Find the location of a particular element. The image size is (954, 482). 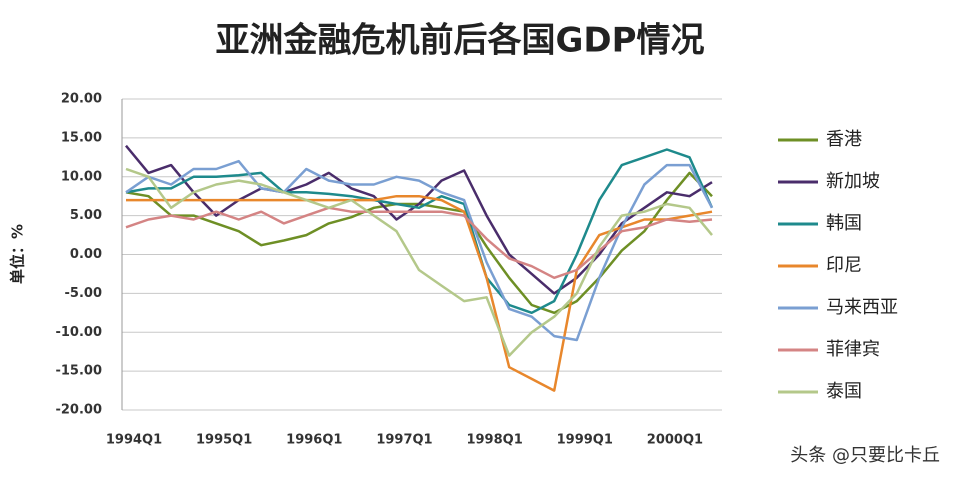

legend-label: 菲律宾 is located at coordinates (853, 349).